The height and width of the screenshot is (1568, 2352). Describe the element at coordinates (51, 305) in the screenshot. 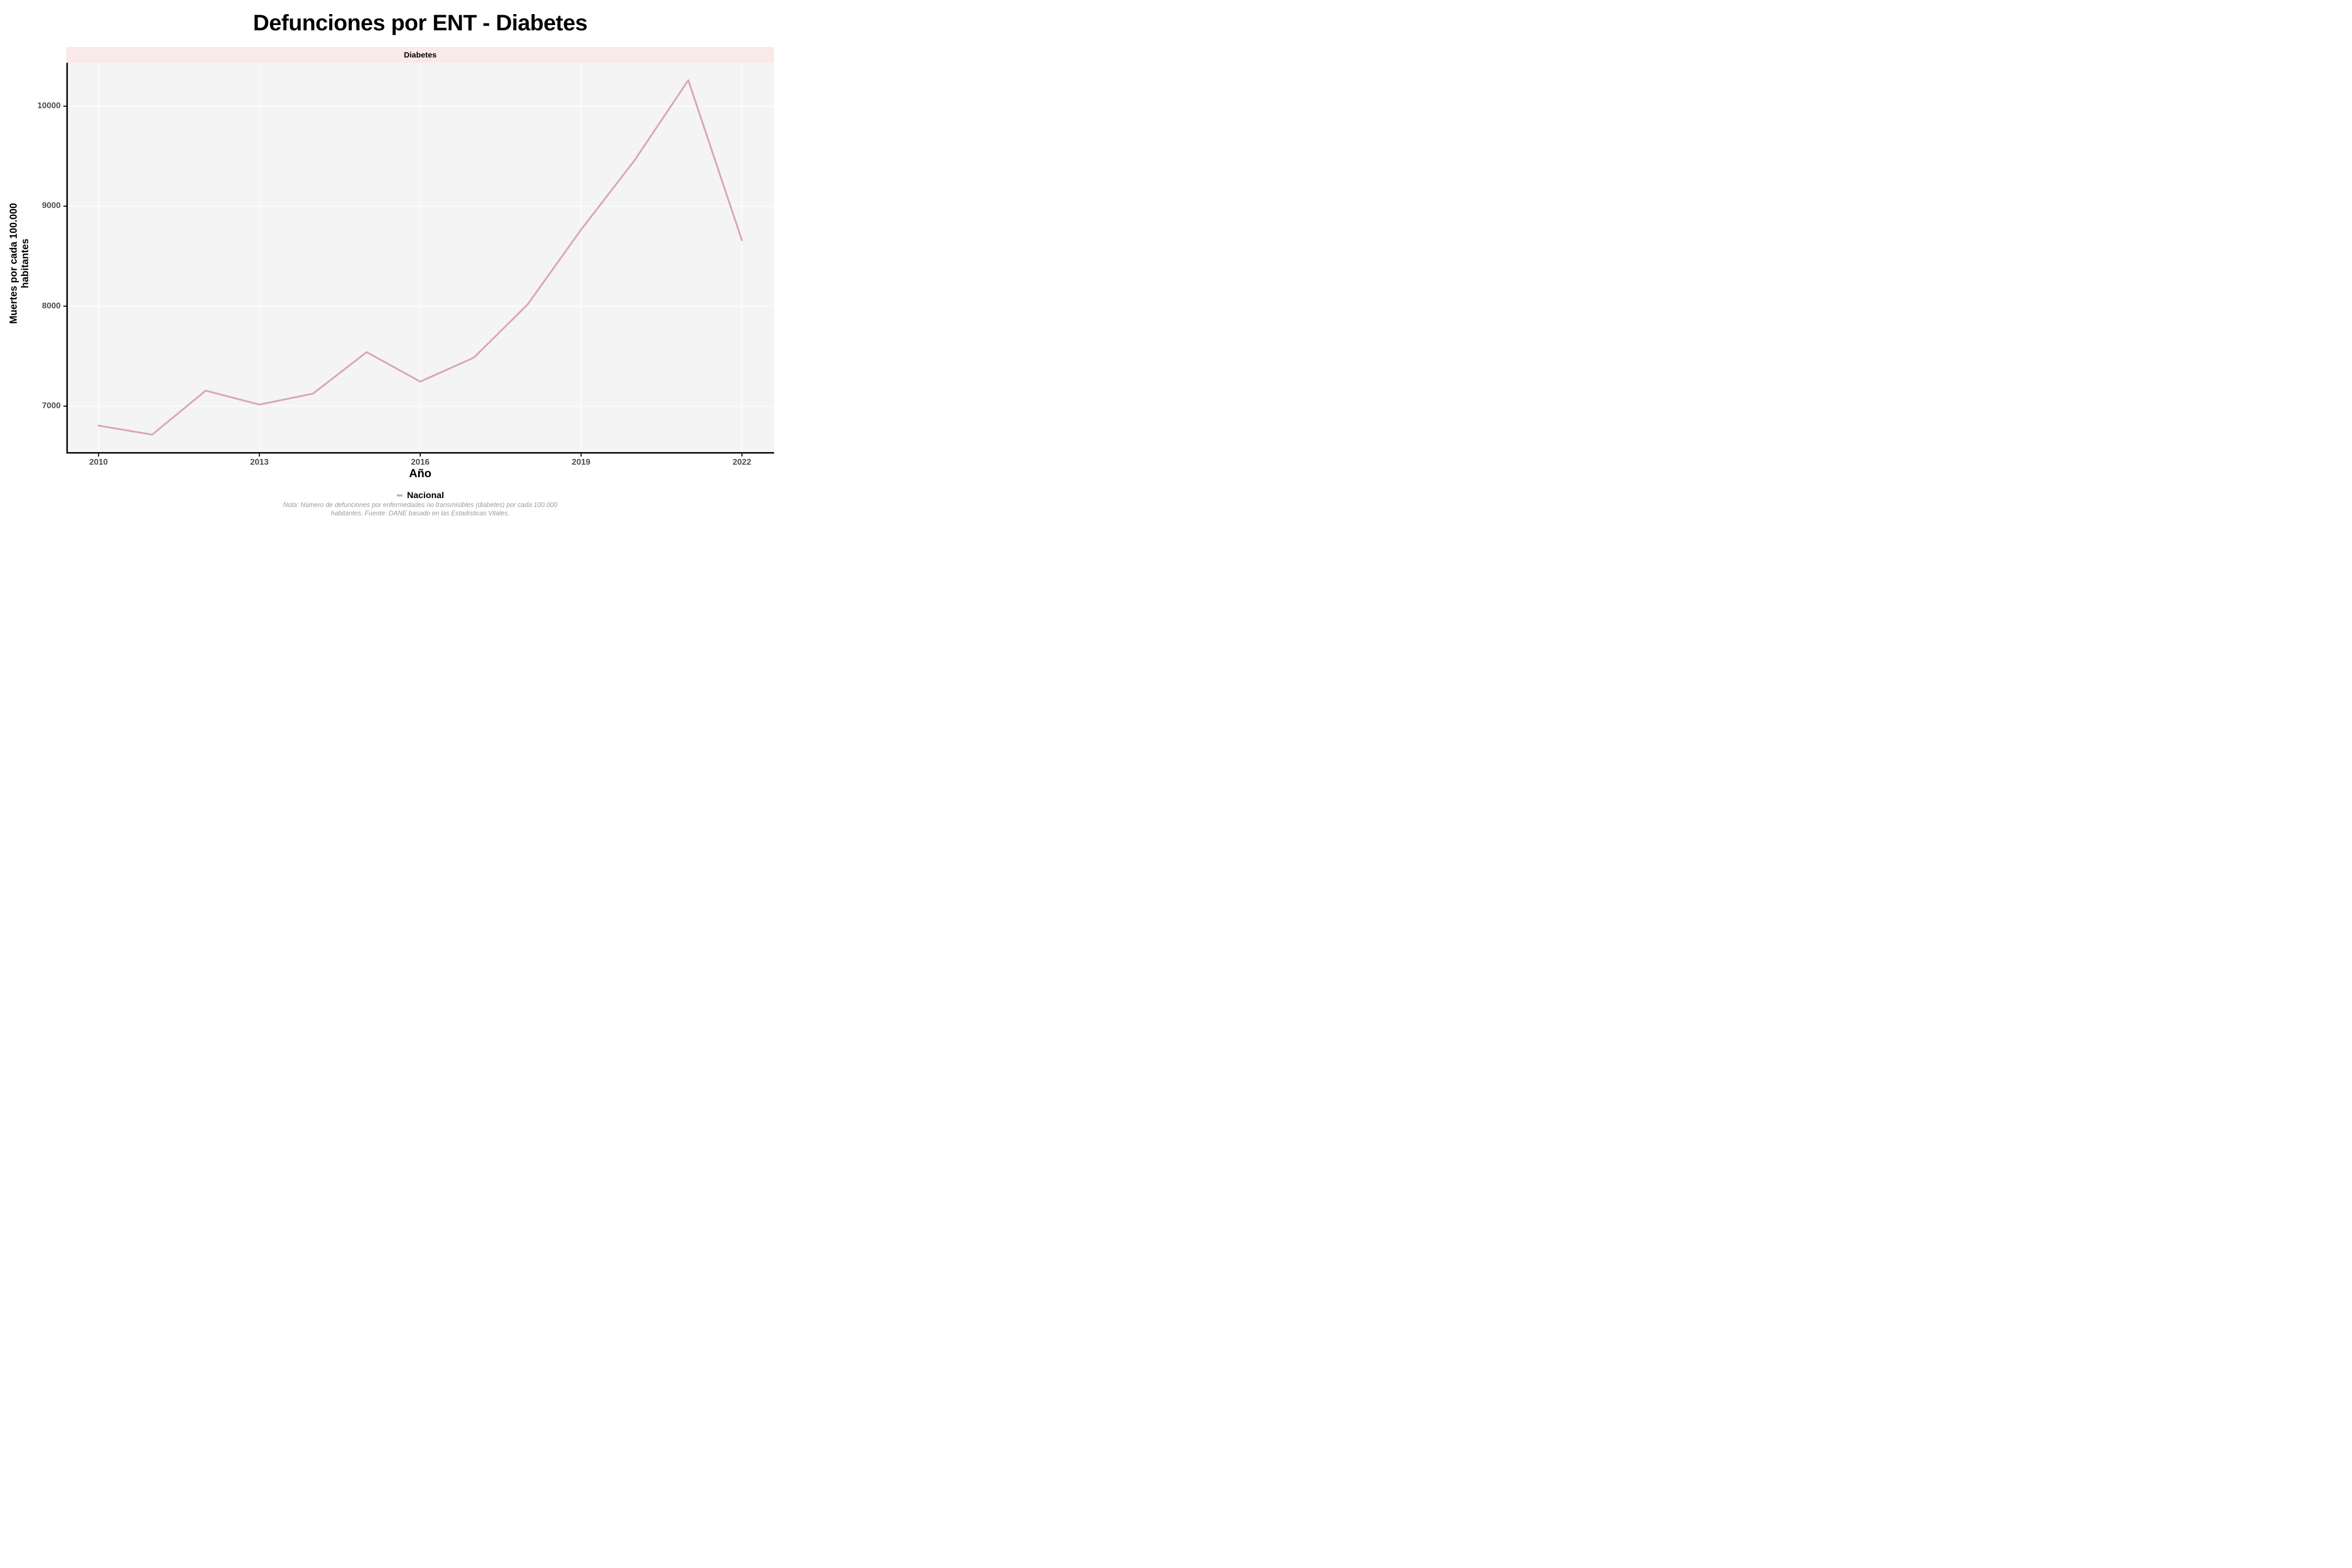

I see `y-tick-label: 8000` at that location.